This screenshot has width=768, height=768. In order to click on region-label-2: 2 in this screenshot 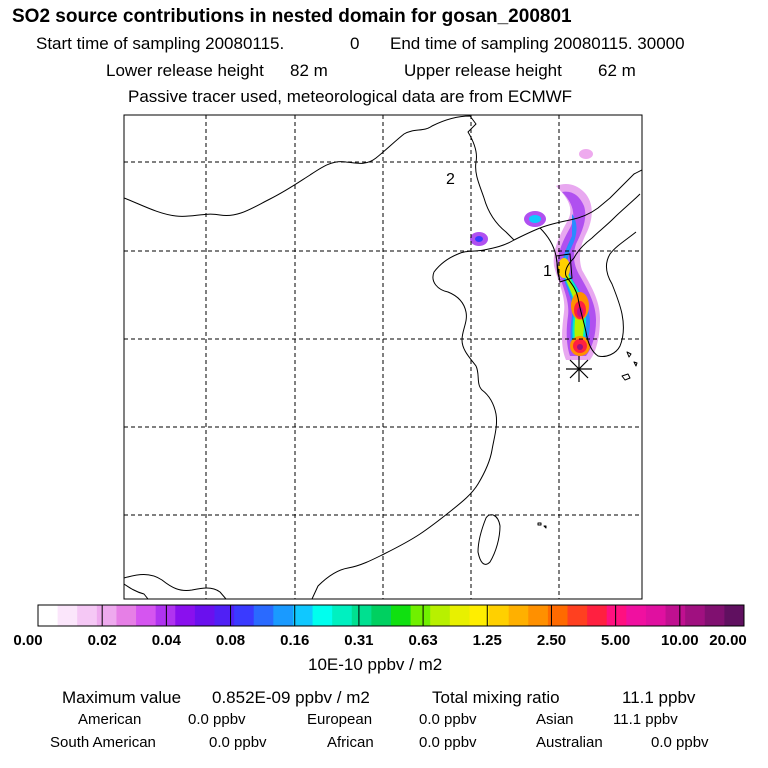, I will do `click(450, 179)`.